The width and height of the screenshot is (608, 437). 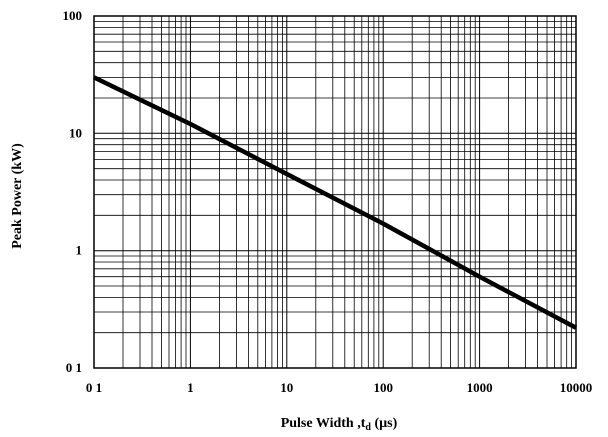 I want to click on x-tick-label: 100, so click(x=383, y=387).